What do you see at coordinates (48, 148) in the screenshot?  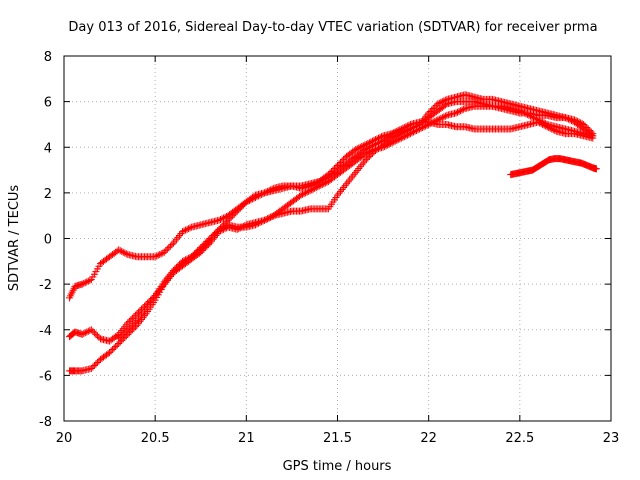 I see `y-tick-label: 4` at bounding box center [48, 148].